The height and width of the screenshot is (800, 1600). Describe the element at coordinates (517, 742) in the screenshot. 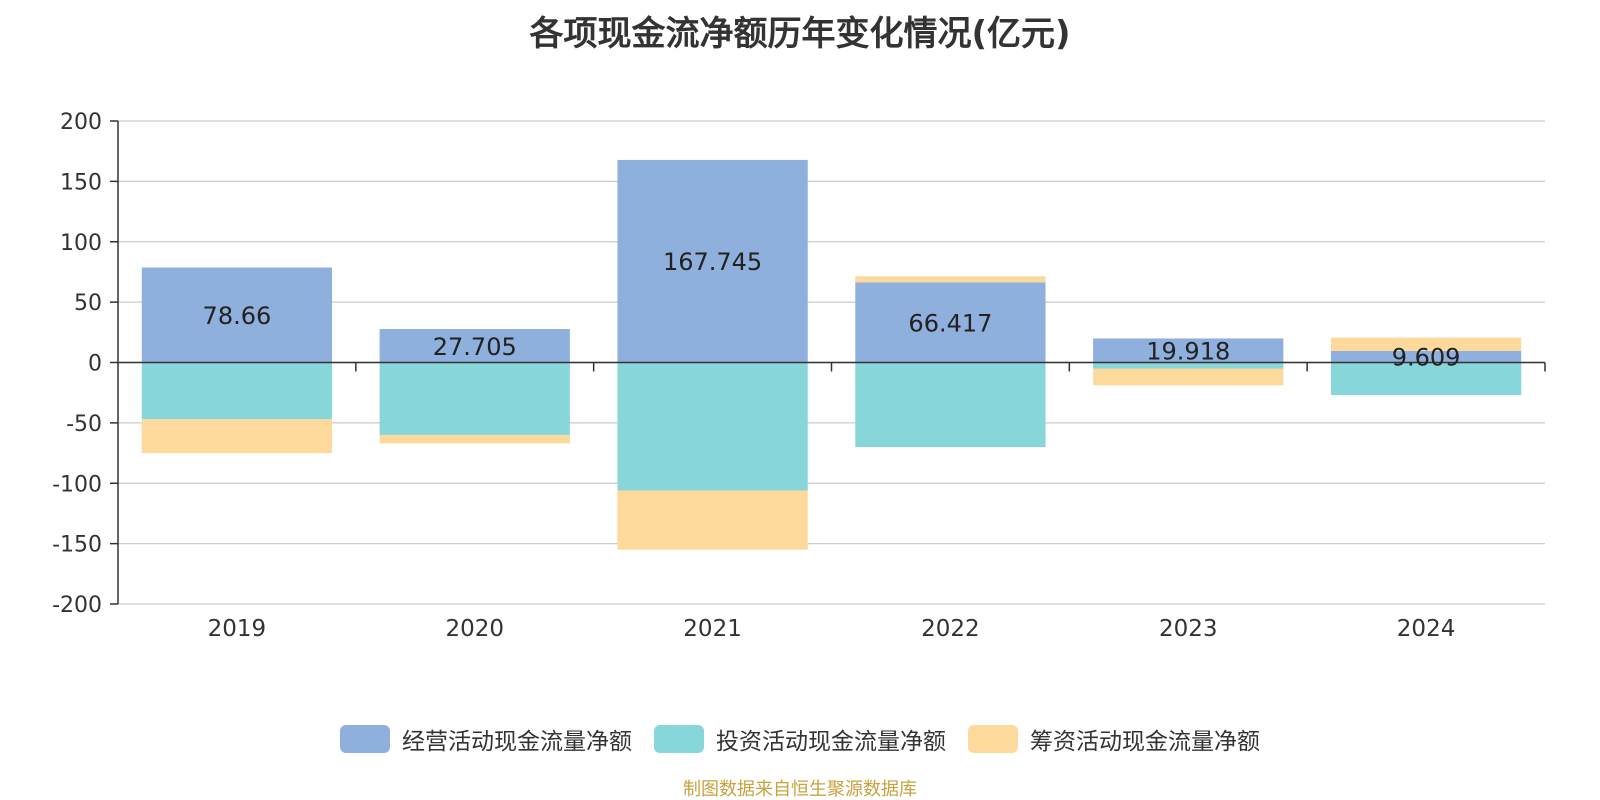

I see `legend-label-operating: 经营活动现金流量净额` at that location.